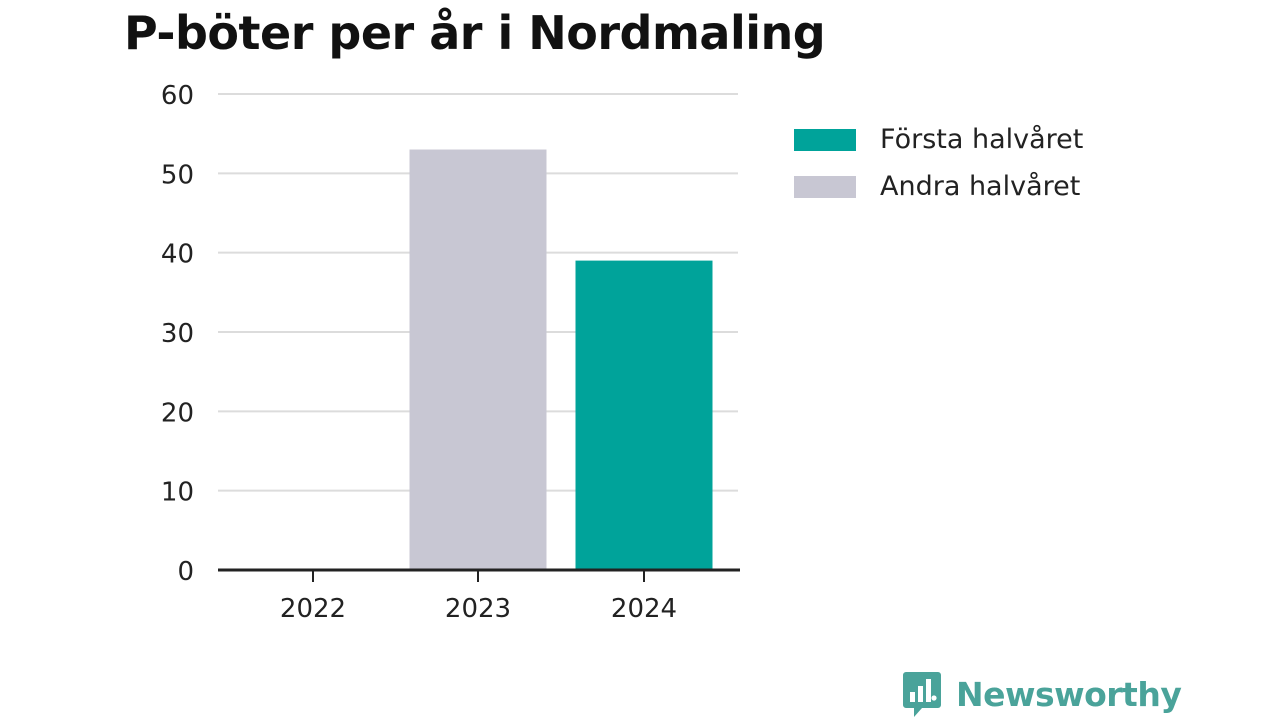  What do you see at coordinates (825, 186) in the screenshot?
I see `legend-swatch-second-half` at bounding box center [825, 186].